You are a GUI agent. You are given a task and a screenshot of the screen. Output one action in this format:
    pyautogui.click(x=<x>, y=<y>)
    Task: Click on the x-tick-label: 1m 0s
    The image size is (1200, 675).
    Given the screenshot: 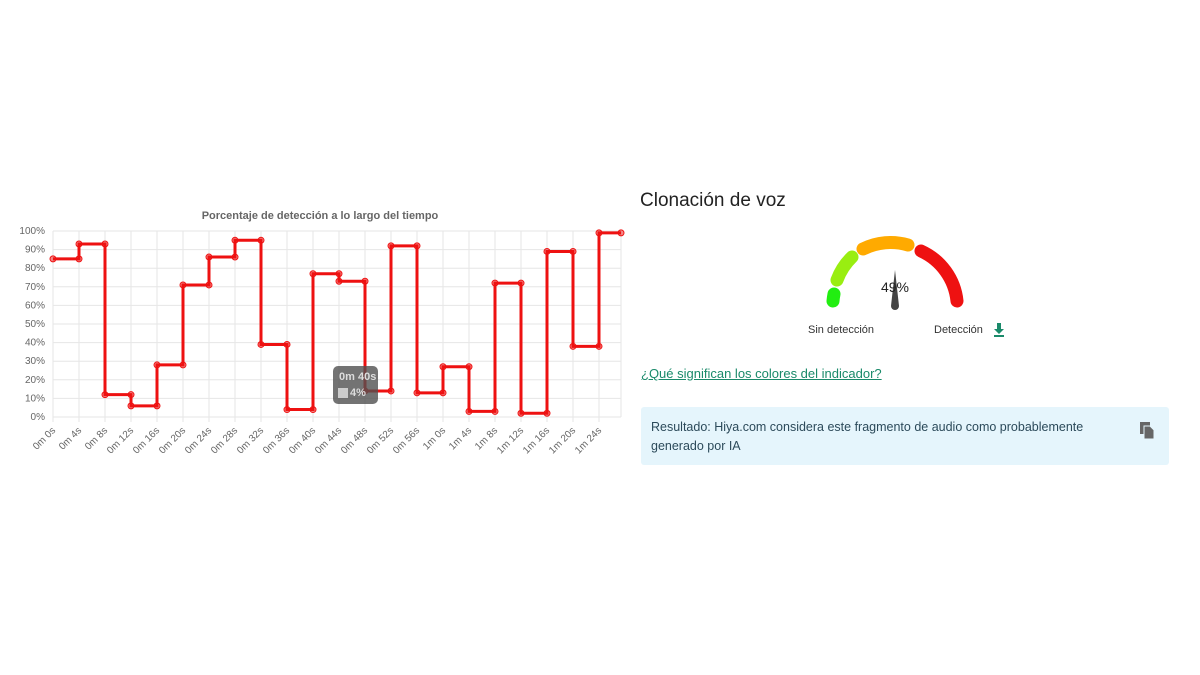 What is the action you would take?
    pyautogui.click(x=434, y=438)
    